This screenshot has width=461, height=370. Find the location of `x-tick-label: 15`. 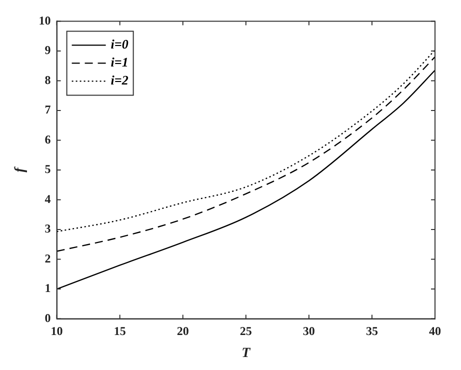

x-tick-label: 15 is located at coordinates (120, 331).